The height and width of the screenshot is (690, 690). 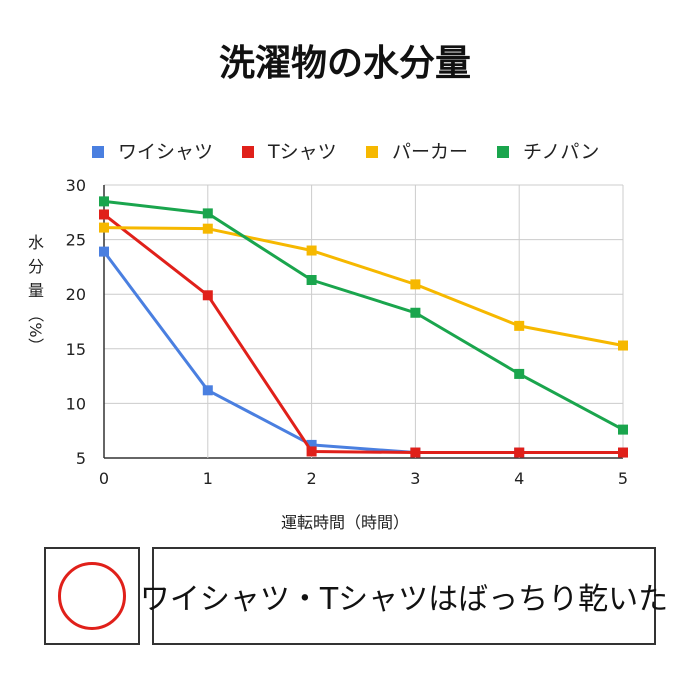 I want to click on x-tick-label: 3, so click(x=415, y=478).